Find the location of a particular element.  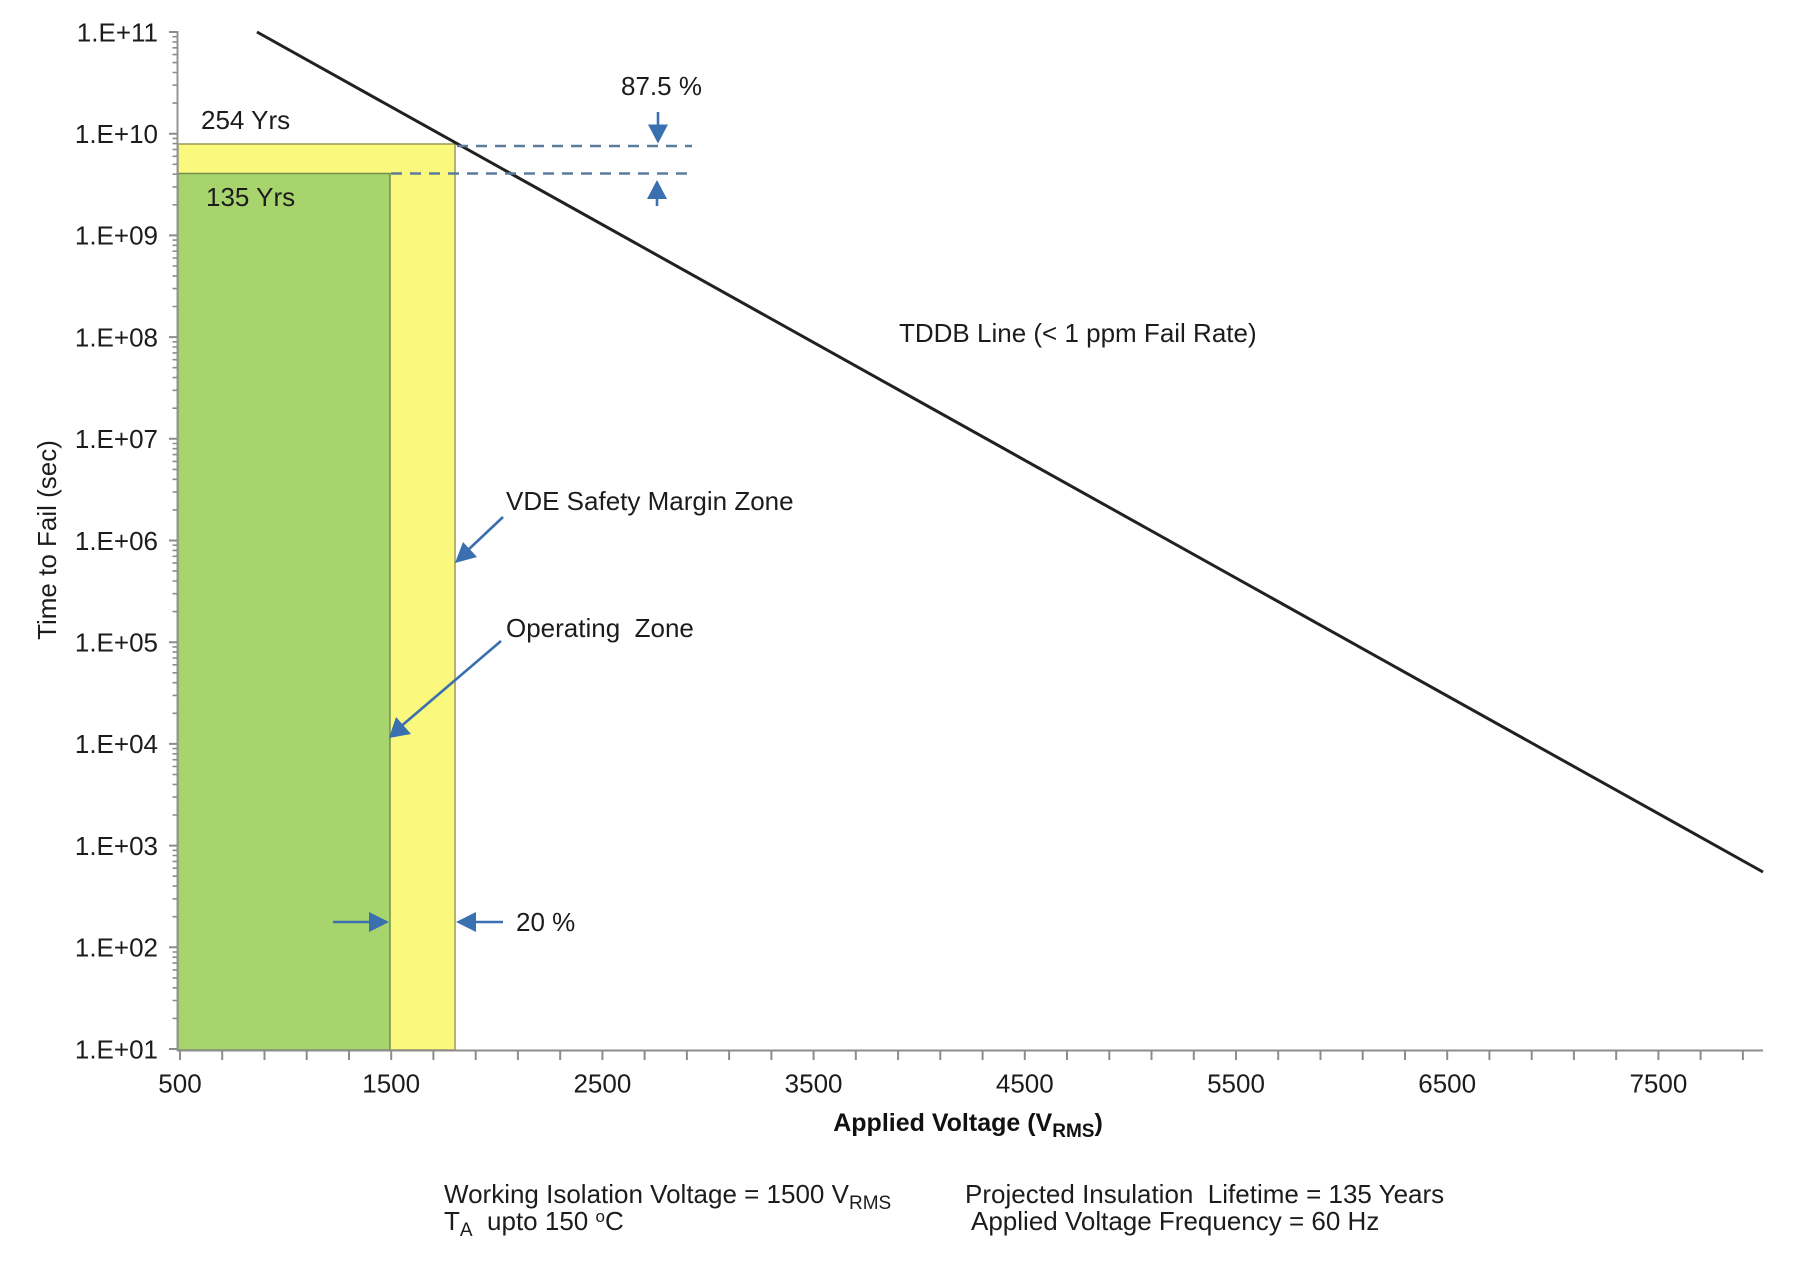

svg-text: 2500 is located at coordinates (602, 1084).